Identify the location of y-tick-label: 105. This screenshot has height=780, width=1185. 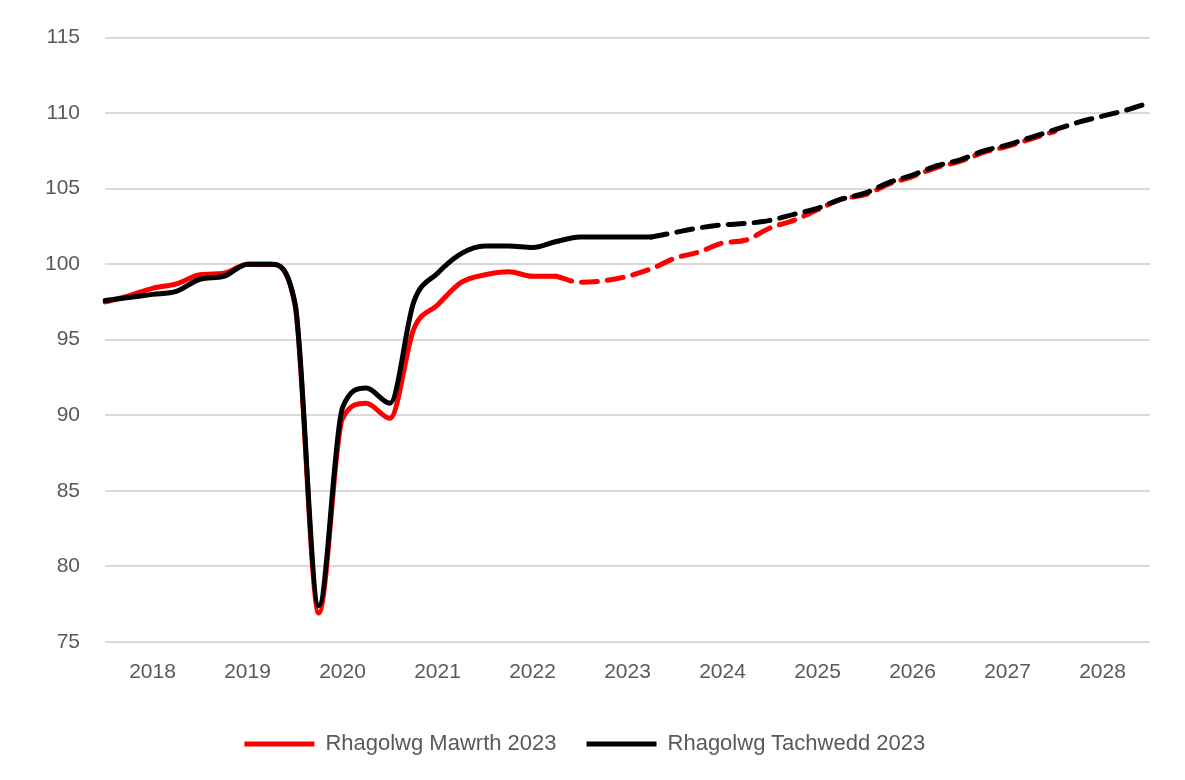
(62, 187).